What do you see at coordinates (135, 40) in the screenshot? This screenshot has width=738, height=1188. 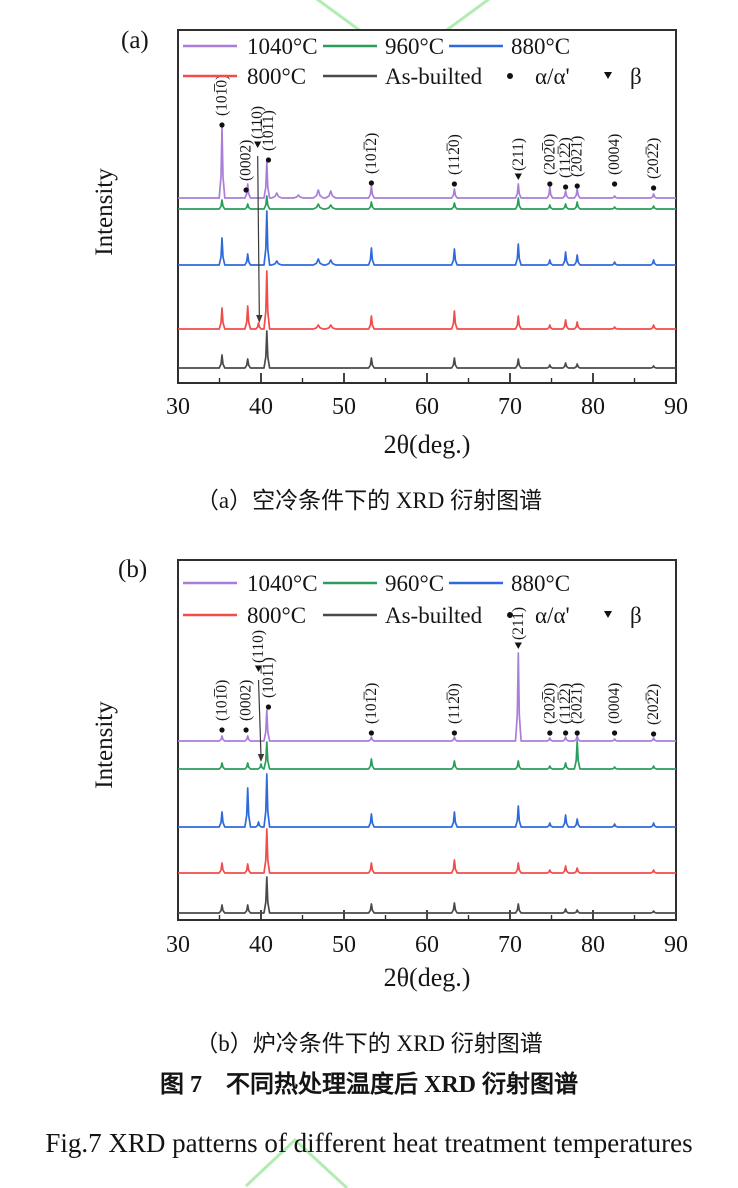 I see `panel-label: (a)` at bounding box center [135, 40].